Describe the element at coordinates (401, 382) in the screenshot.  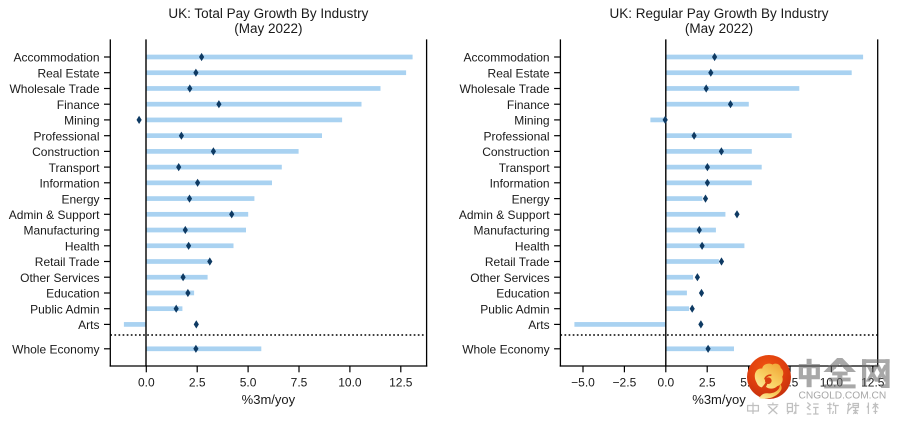
I see `svg-text: 12.5` at that location.